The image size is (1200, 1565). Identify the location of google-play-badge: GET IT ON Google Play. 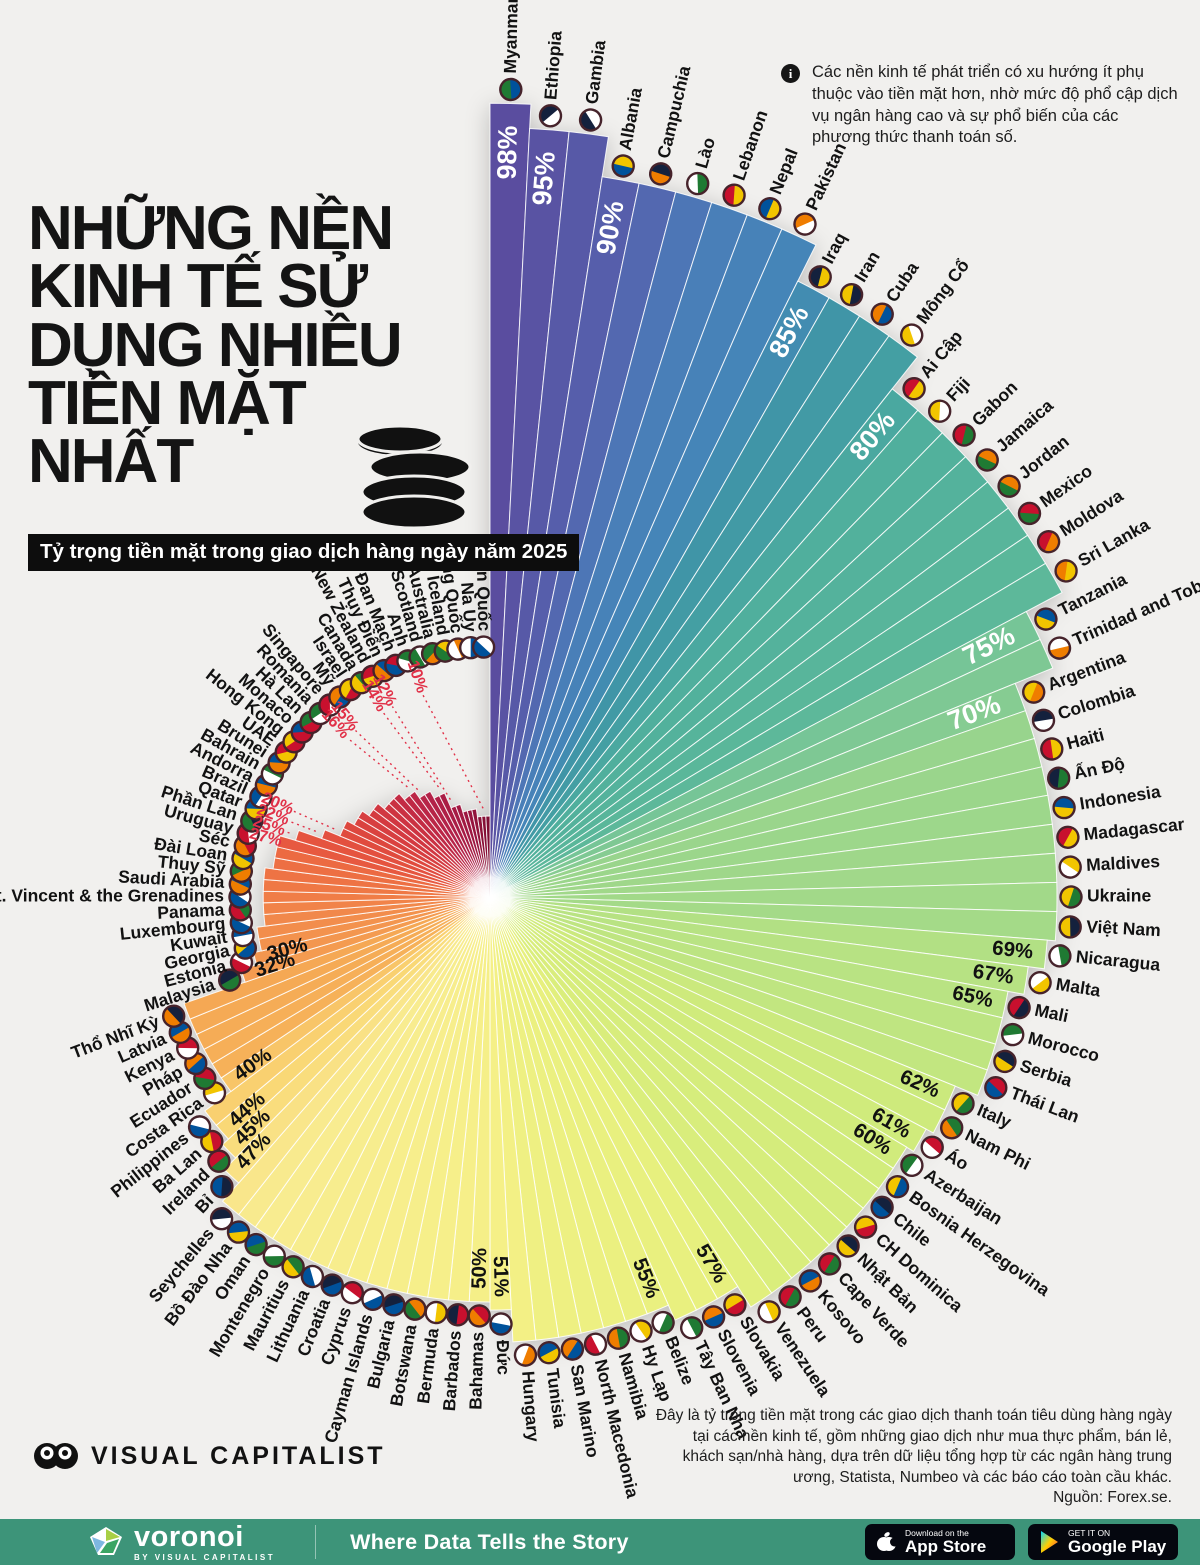
(1103, 1542).